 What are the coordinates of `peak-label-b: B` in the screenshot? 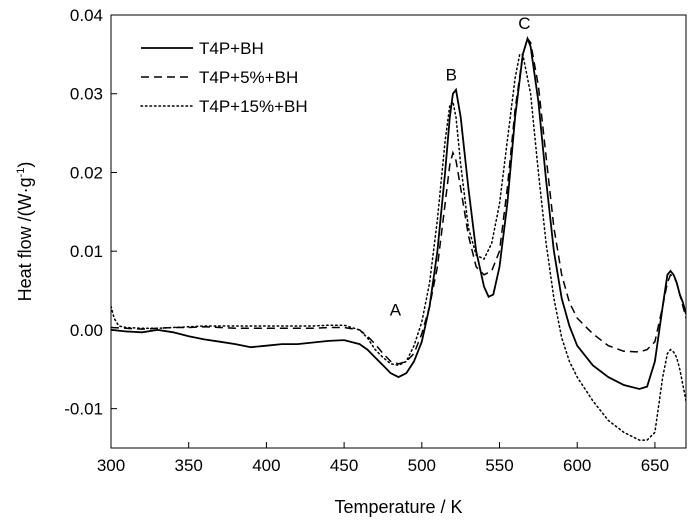 It's located at (451, 74).